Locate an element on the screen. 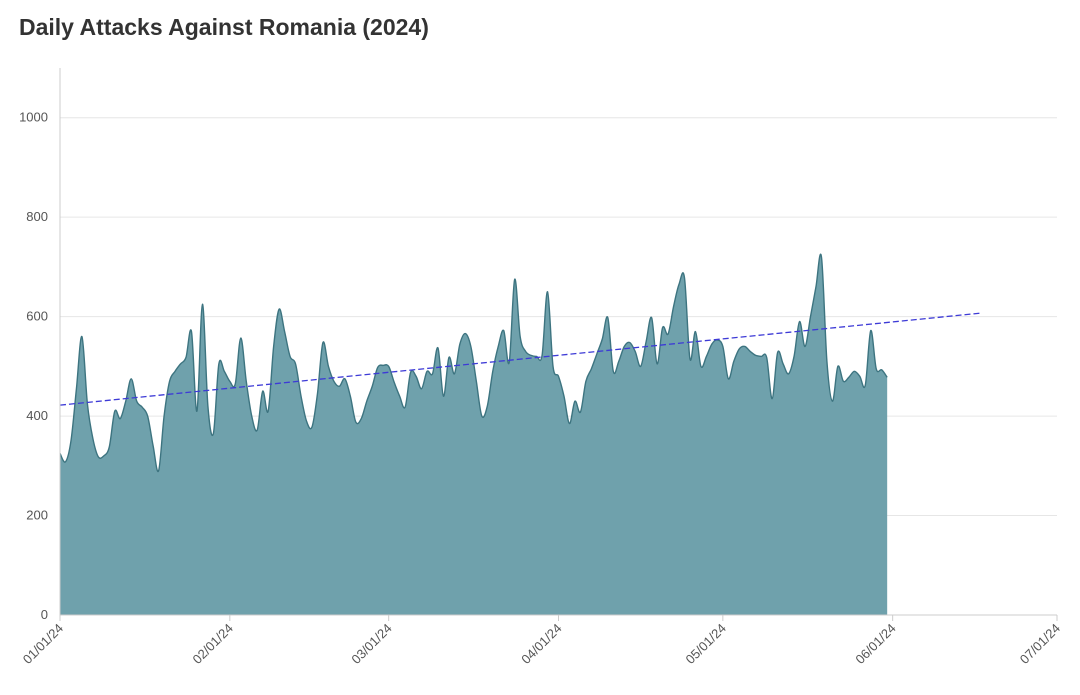 This screenshot has width=1080, height=695. x-tick-label: 04/01/24 is located at coordinates (541, 644).